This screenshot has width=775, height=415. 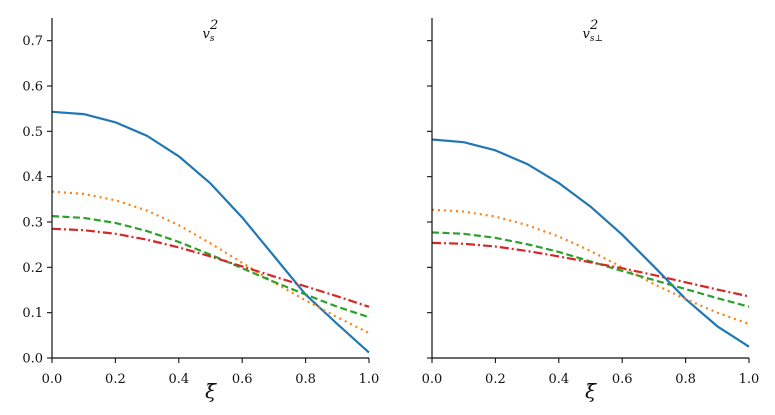 What do you see at coordinates (32, 41) in the screenshot?
I see `y-tick-label: 0.7` at bounding box center [32, 41].